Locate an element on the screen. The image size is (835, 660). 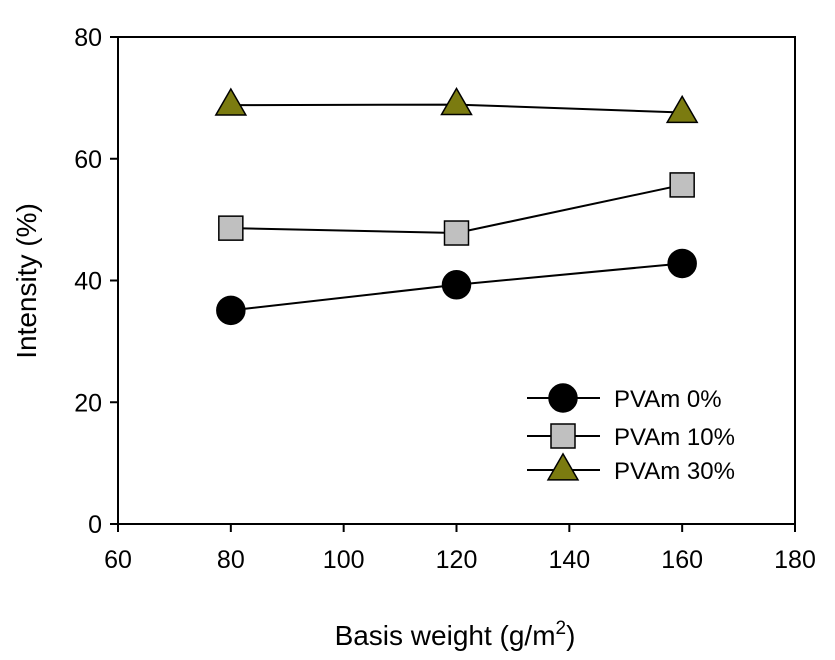
x-tick-label: 60 is located at coordinates (118, 560).